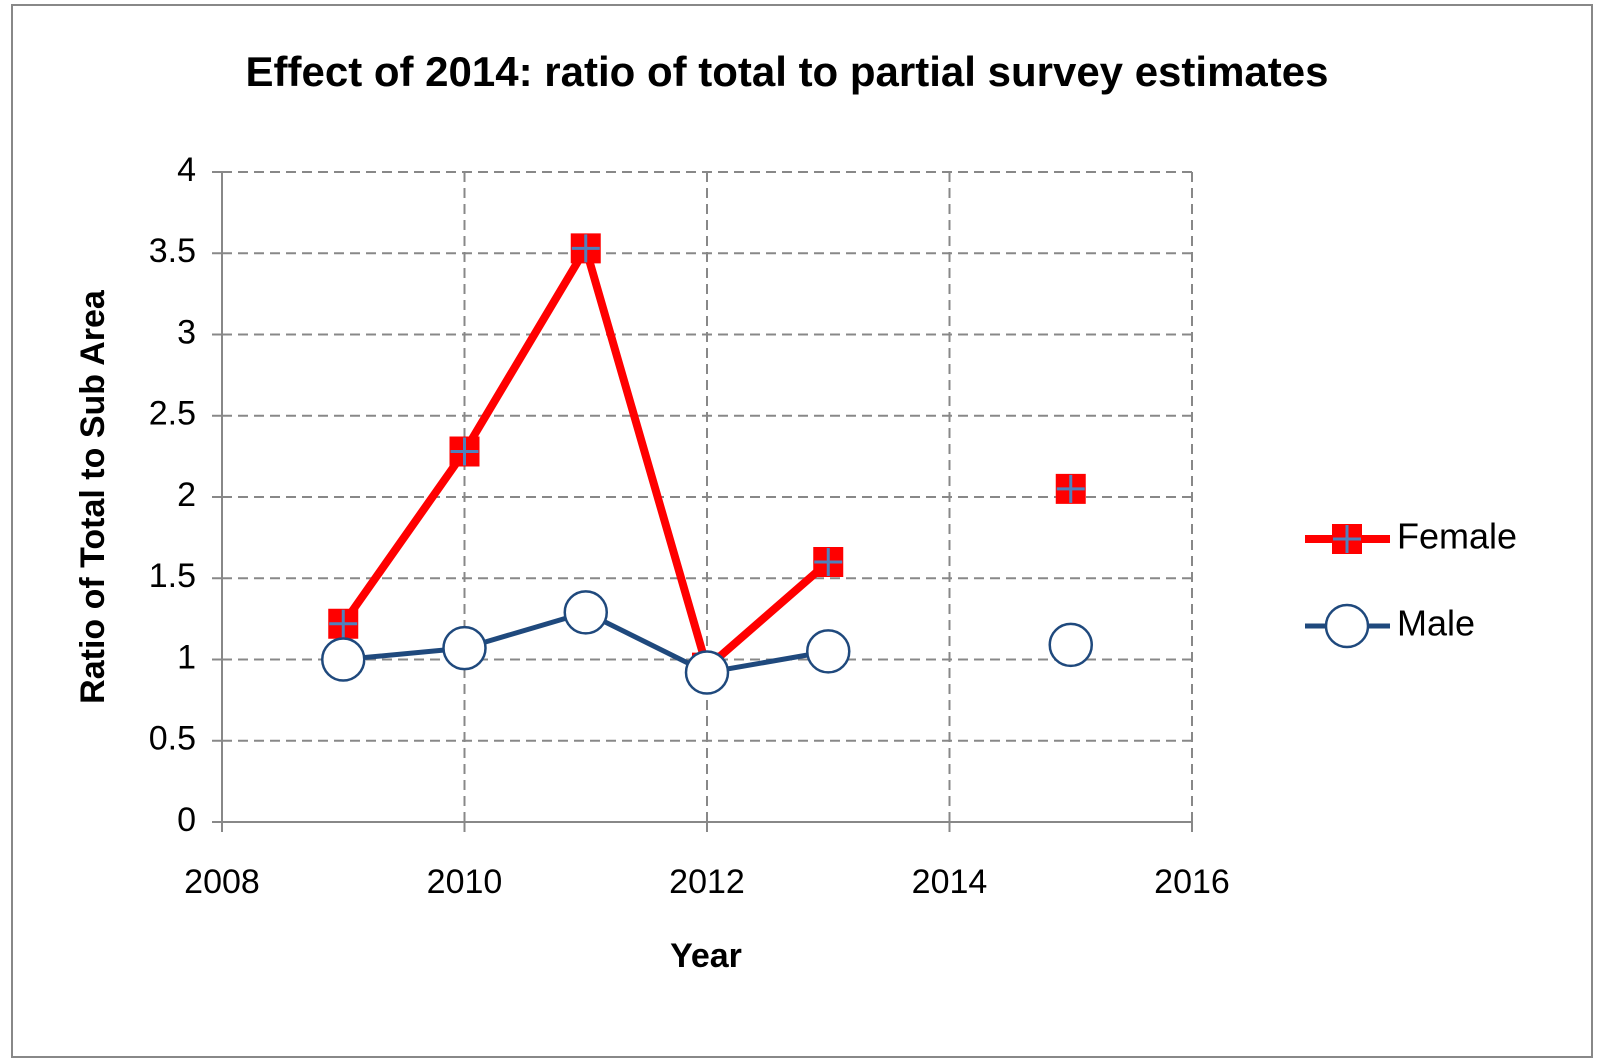 The image size is (1598, 1061). Describe the element at coordinates (1457, 536) in the screenshot. I see `legend-label: Female` at that location.